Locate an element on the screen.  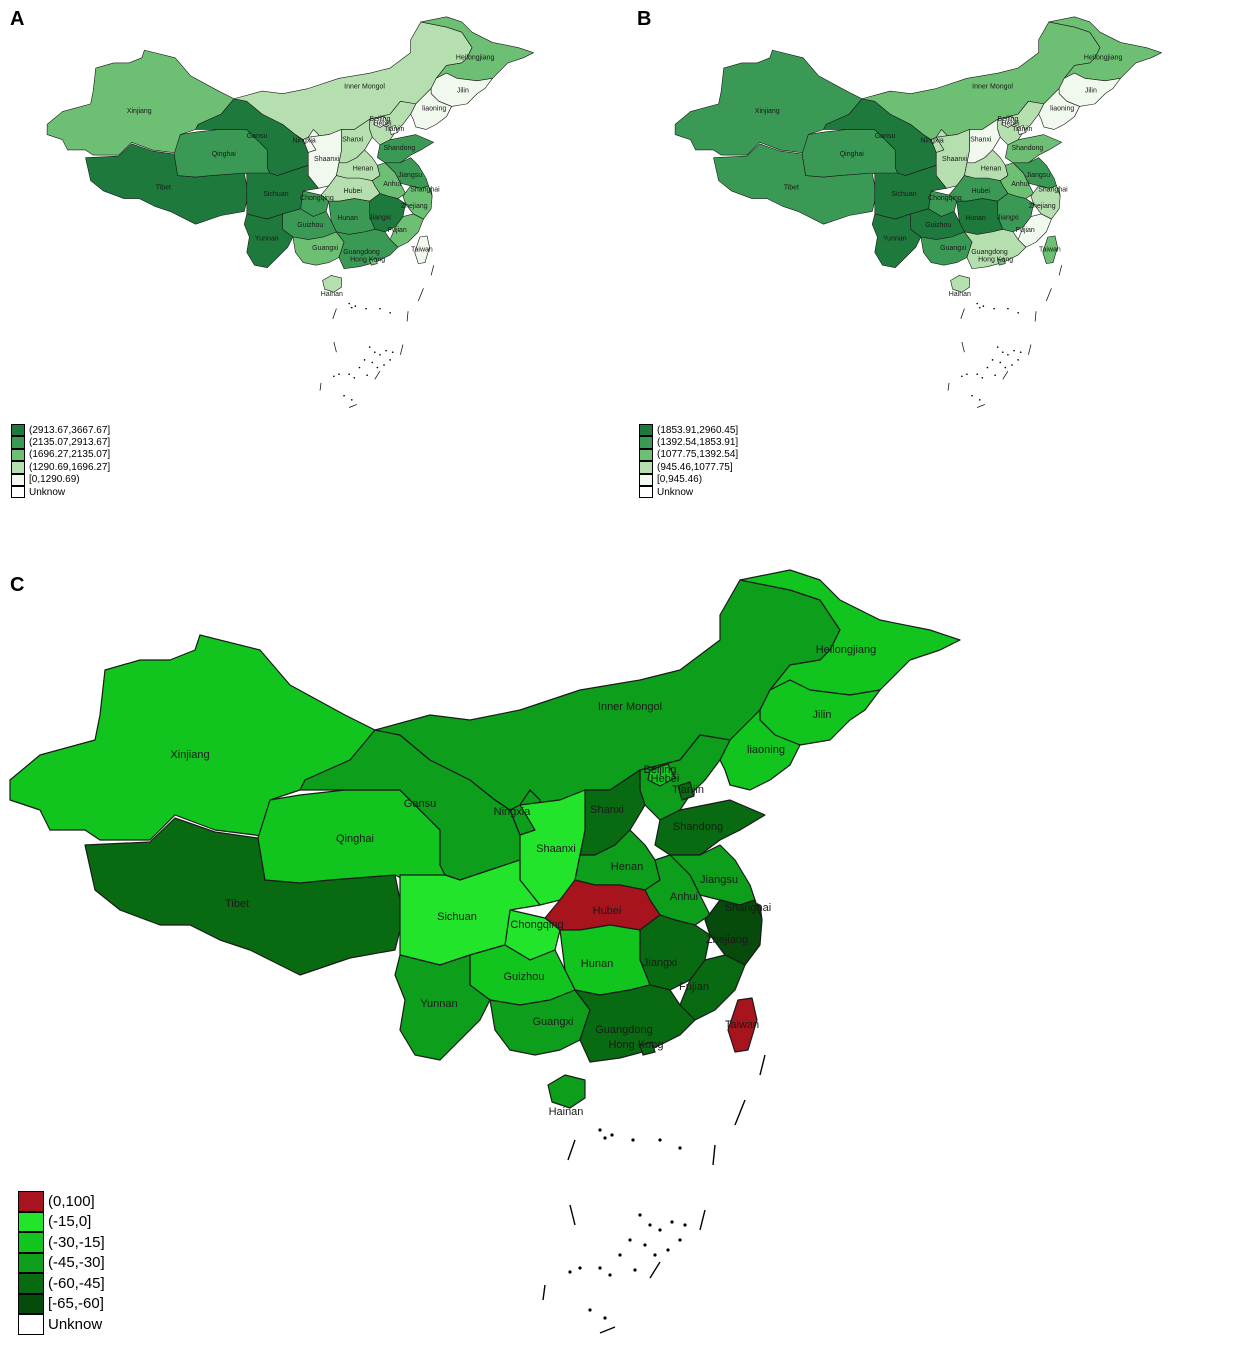
legend-label: Unknow is located at coordinates (47, 492).